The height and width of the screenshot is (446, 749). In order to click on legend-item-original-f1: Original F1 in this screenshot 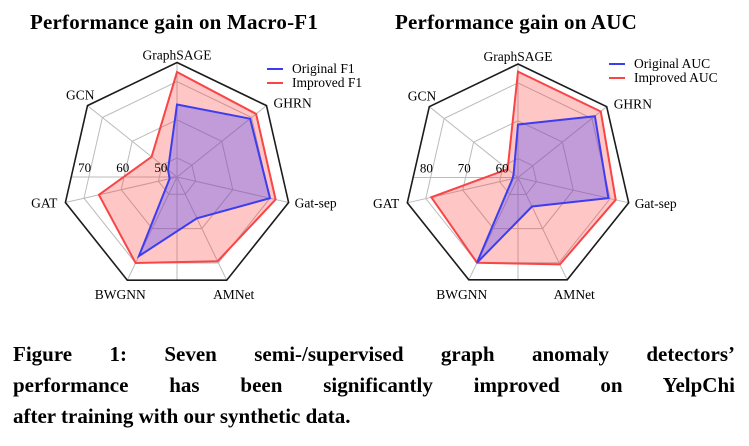, I will do `click(314, 68)`.